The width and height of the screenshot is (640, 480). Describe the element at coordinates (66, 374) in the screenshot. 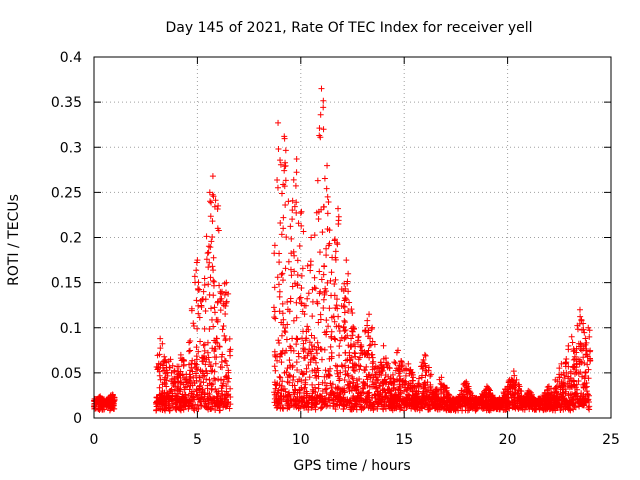

I see `y-tick-label: 0.05` at that location.